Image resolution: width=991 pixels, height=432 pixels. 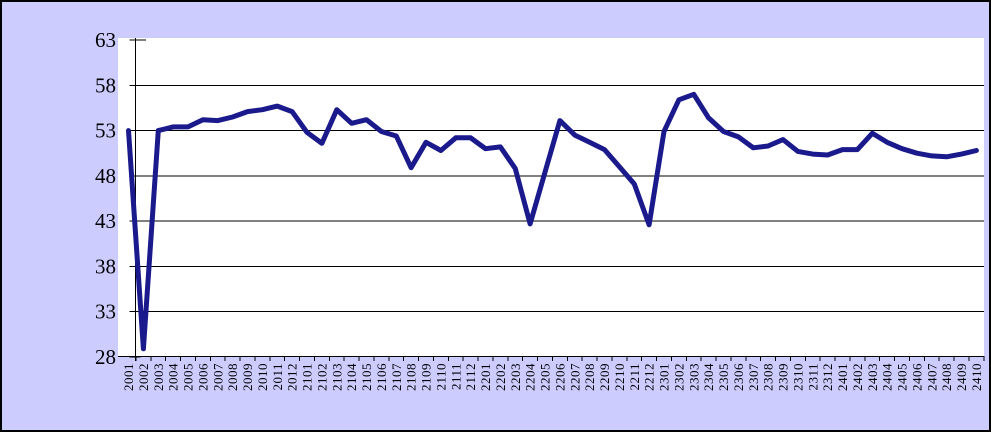 What do you see at coordinates (351, 377) in the screenshot?
I see `x-axis-label: 2104` at bounding box center [351, 377].